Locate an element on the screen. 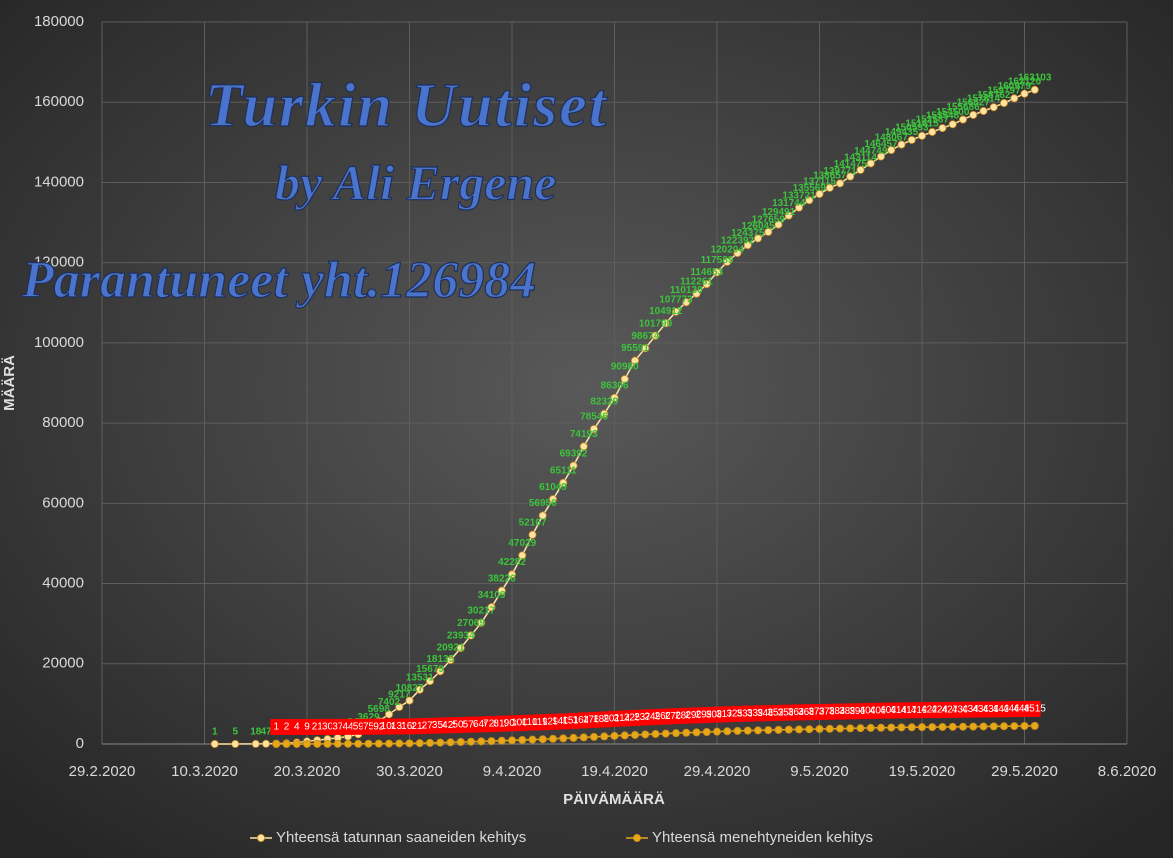  data-label: 4461 is located at coordinates (1014, 709).